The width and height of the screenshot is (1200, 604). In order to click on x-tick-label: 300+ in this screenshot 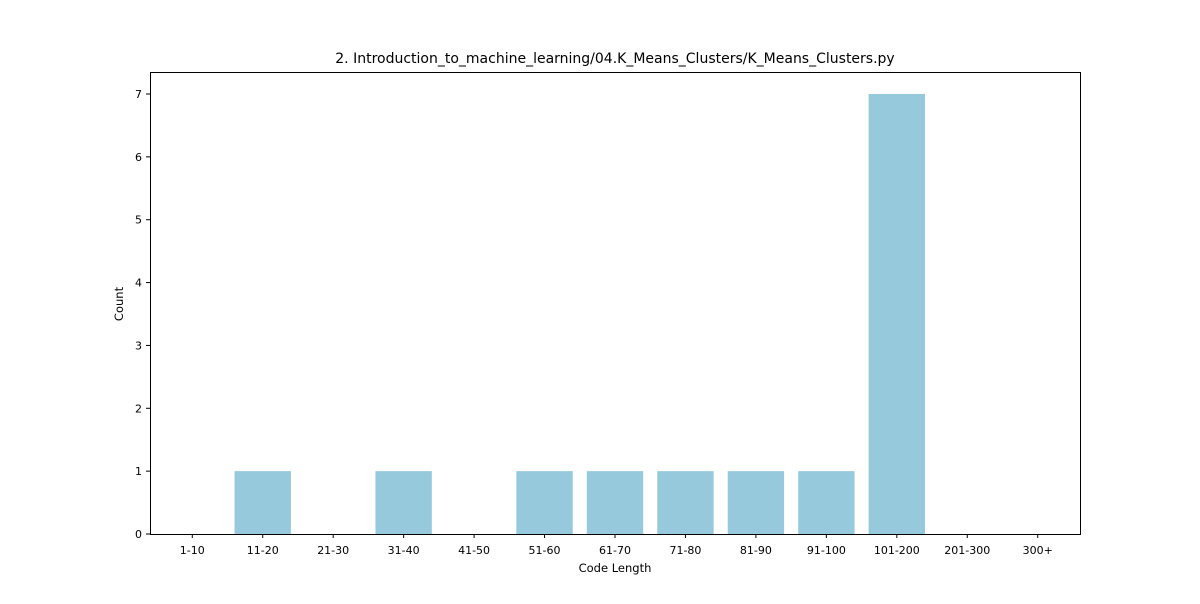, I will do `click(1038, 550)`.